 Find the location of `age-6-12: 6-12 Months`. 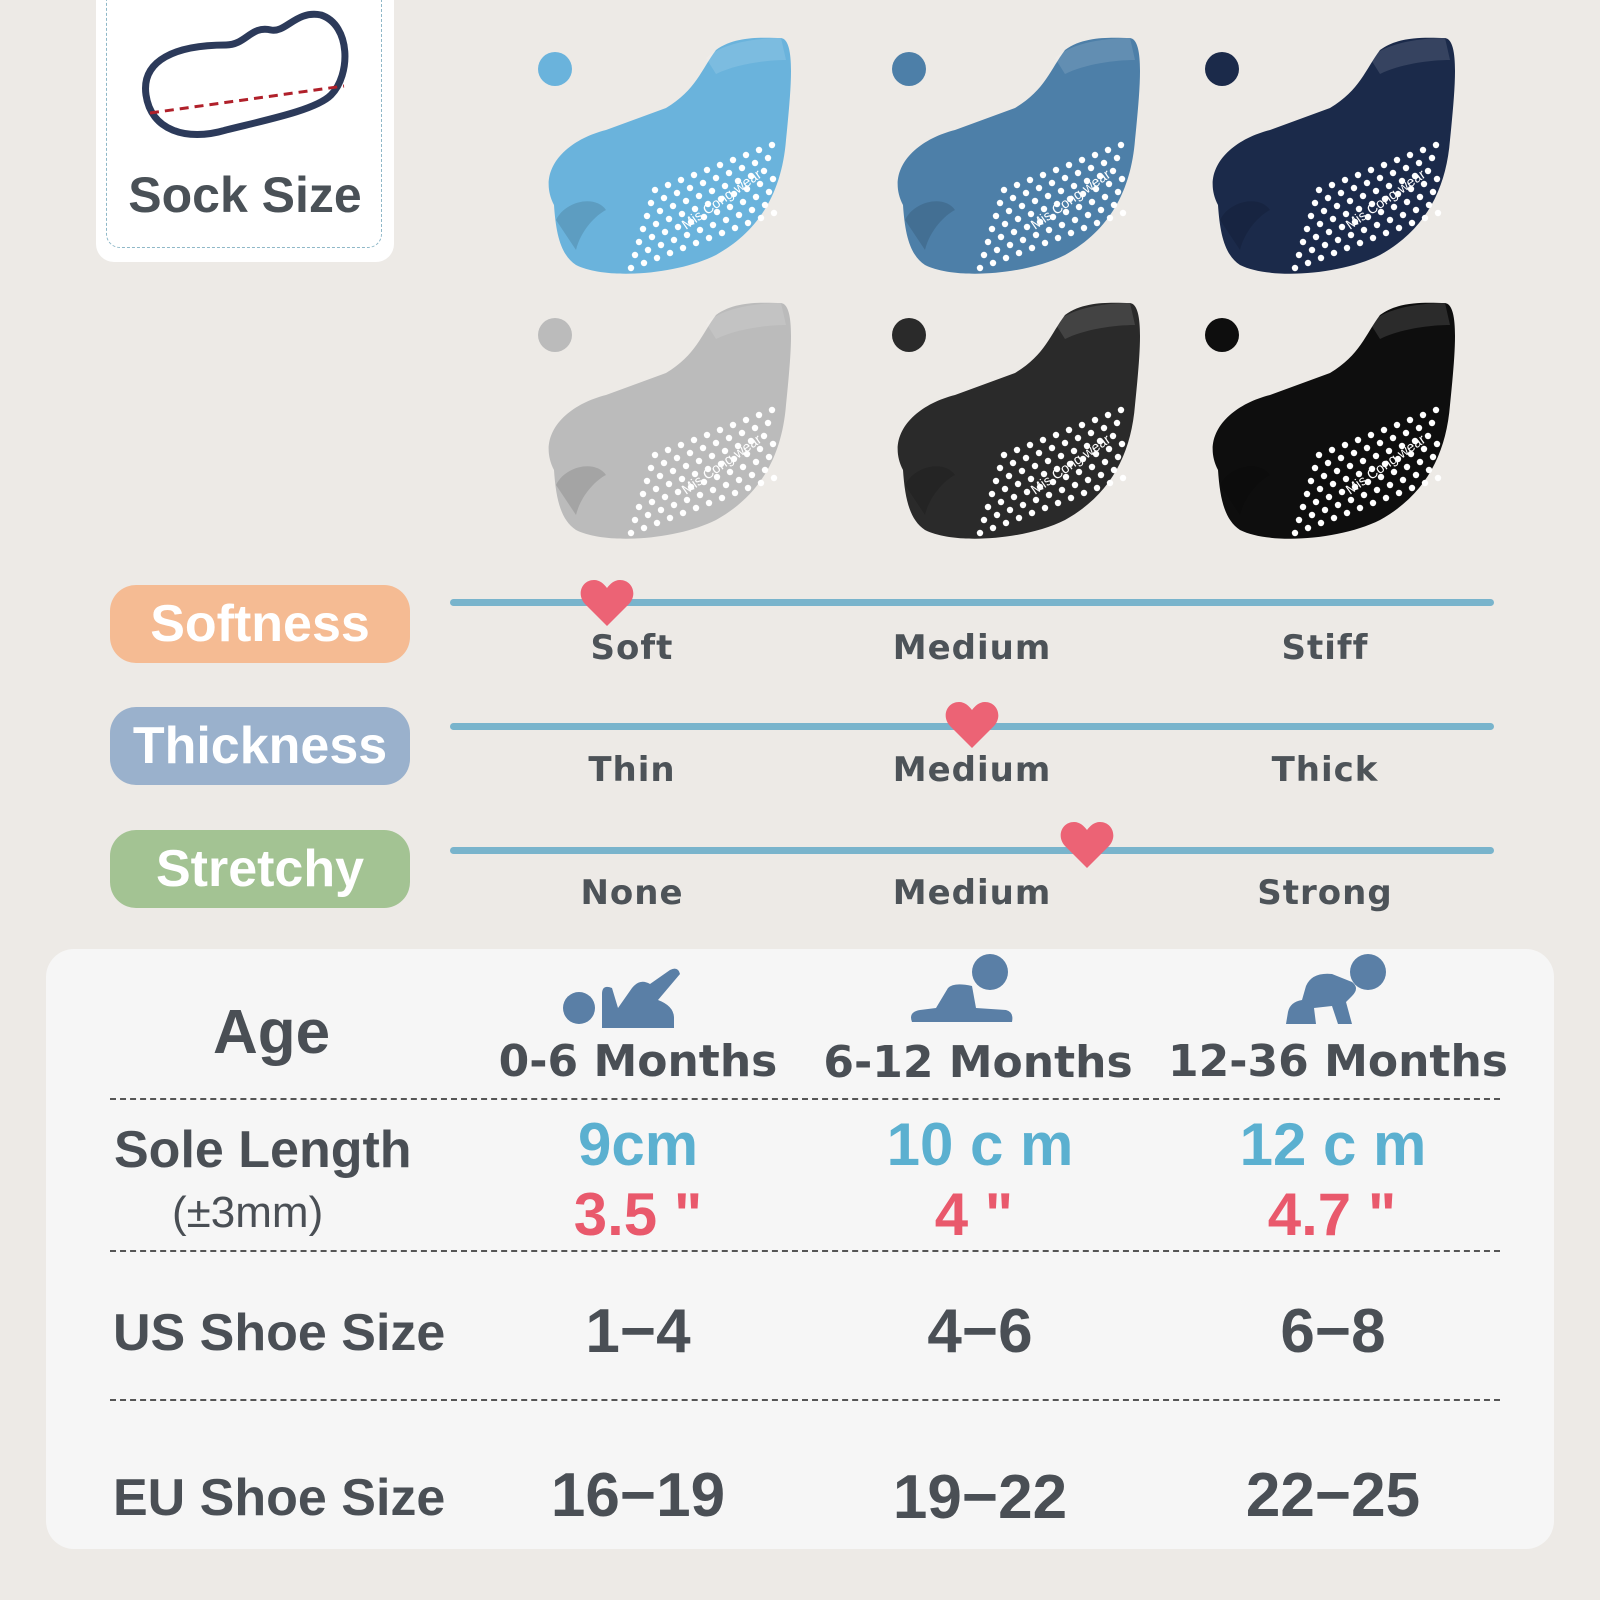

age-6-12: 6-12 Months is located at coordinates (978, 1062).